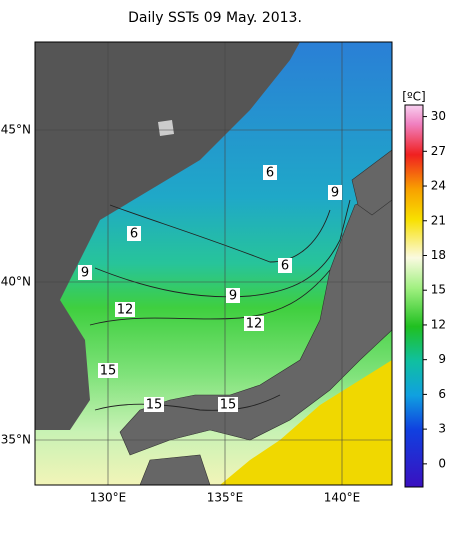  What do you see at coordinates (215, 18) in the screenshot?
I see `title: Daily SSTs 09 May. 2013.` at bounding box center [215, 18].